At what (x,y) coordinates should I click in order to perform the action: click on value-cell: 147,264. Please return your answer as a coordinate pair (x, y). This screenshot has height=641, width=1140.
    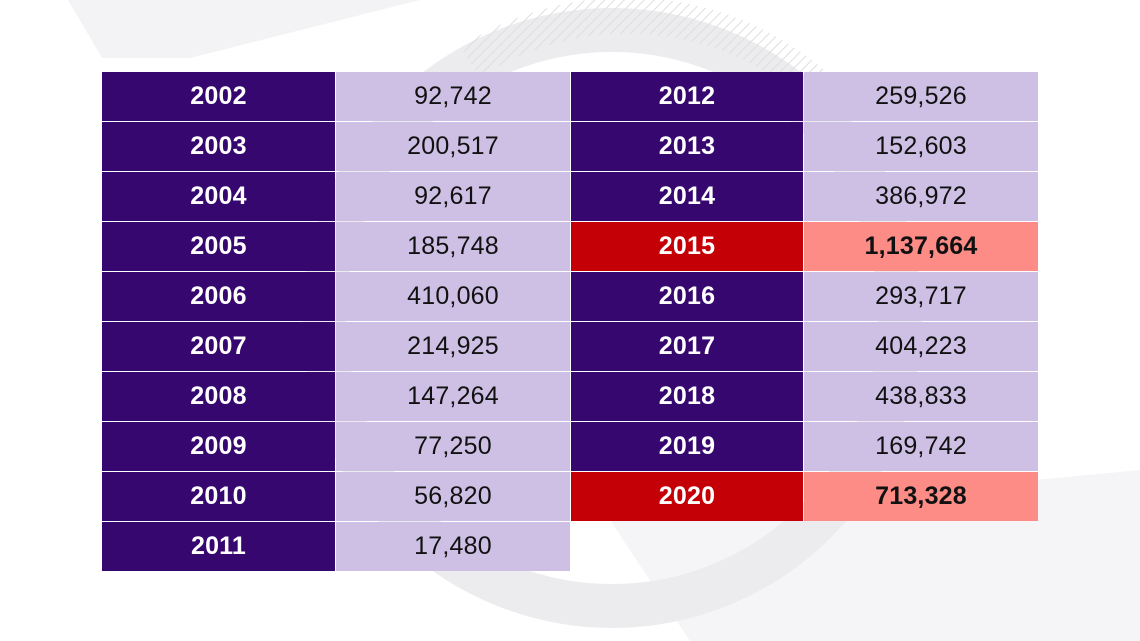
    Looking at the image, I should click on (453, 396).